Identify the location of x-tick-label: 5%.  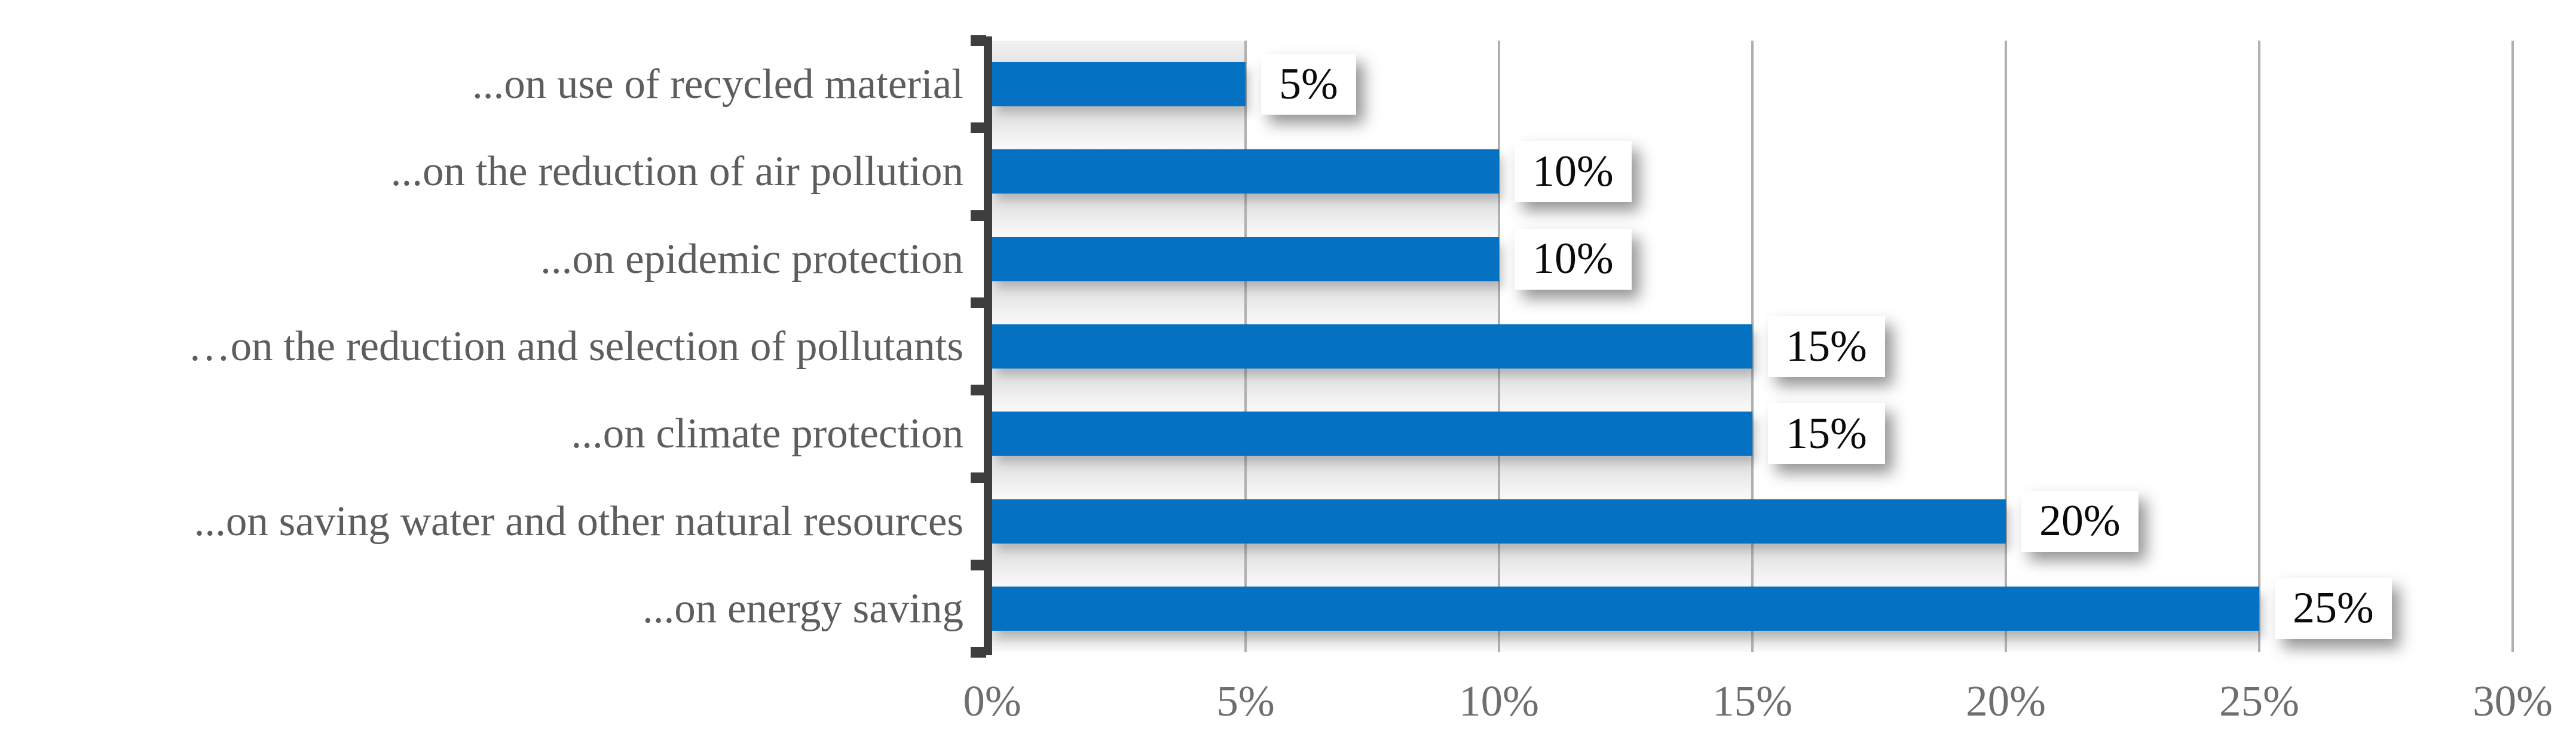
(1245, 701).